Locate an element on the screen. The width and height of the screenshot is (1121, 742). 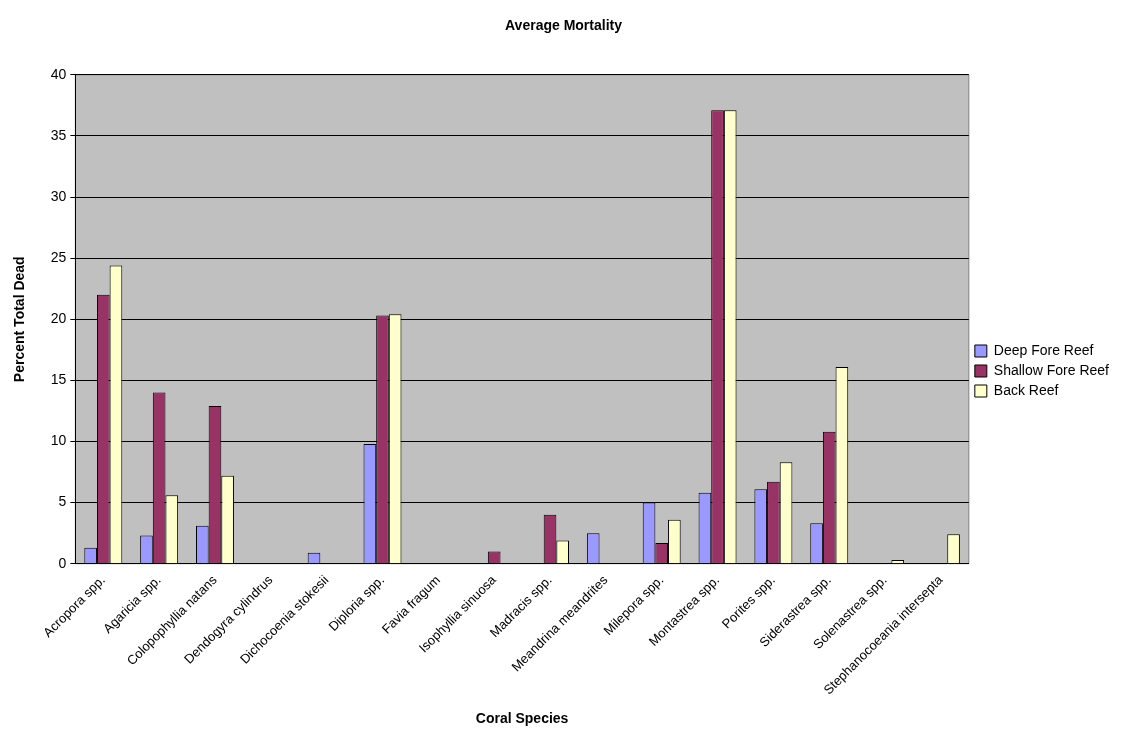
y-tick-label: 15 is located at coordinates (58, 379).